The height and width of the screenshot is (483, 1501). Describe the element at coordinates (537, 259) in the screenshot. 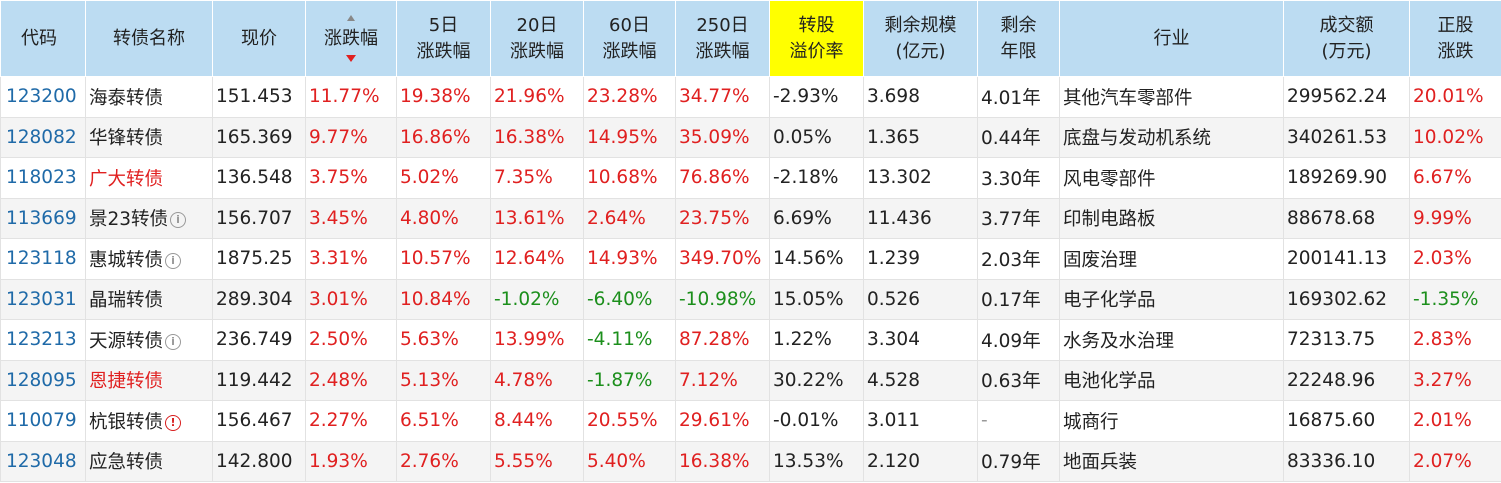

I see `change-20d-cell: 12.64%` at that location.